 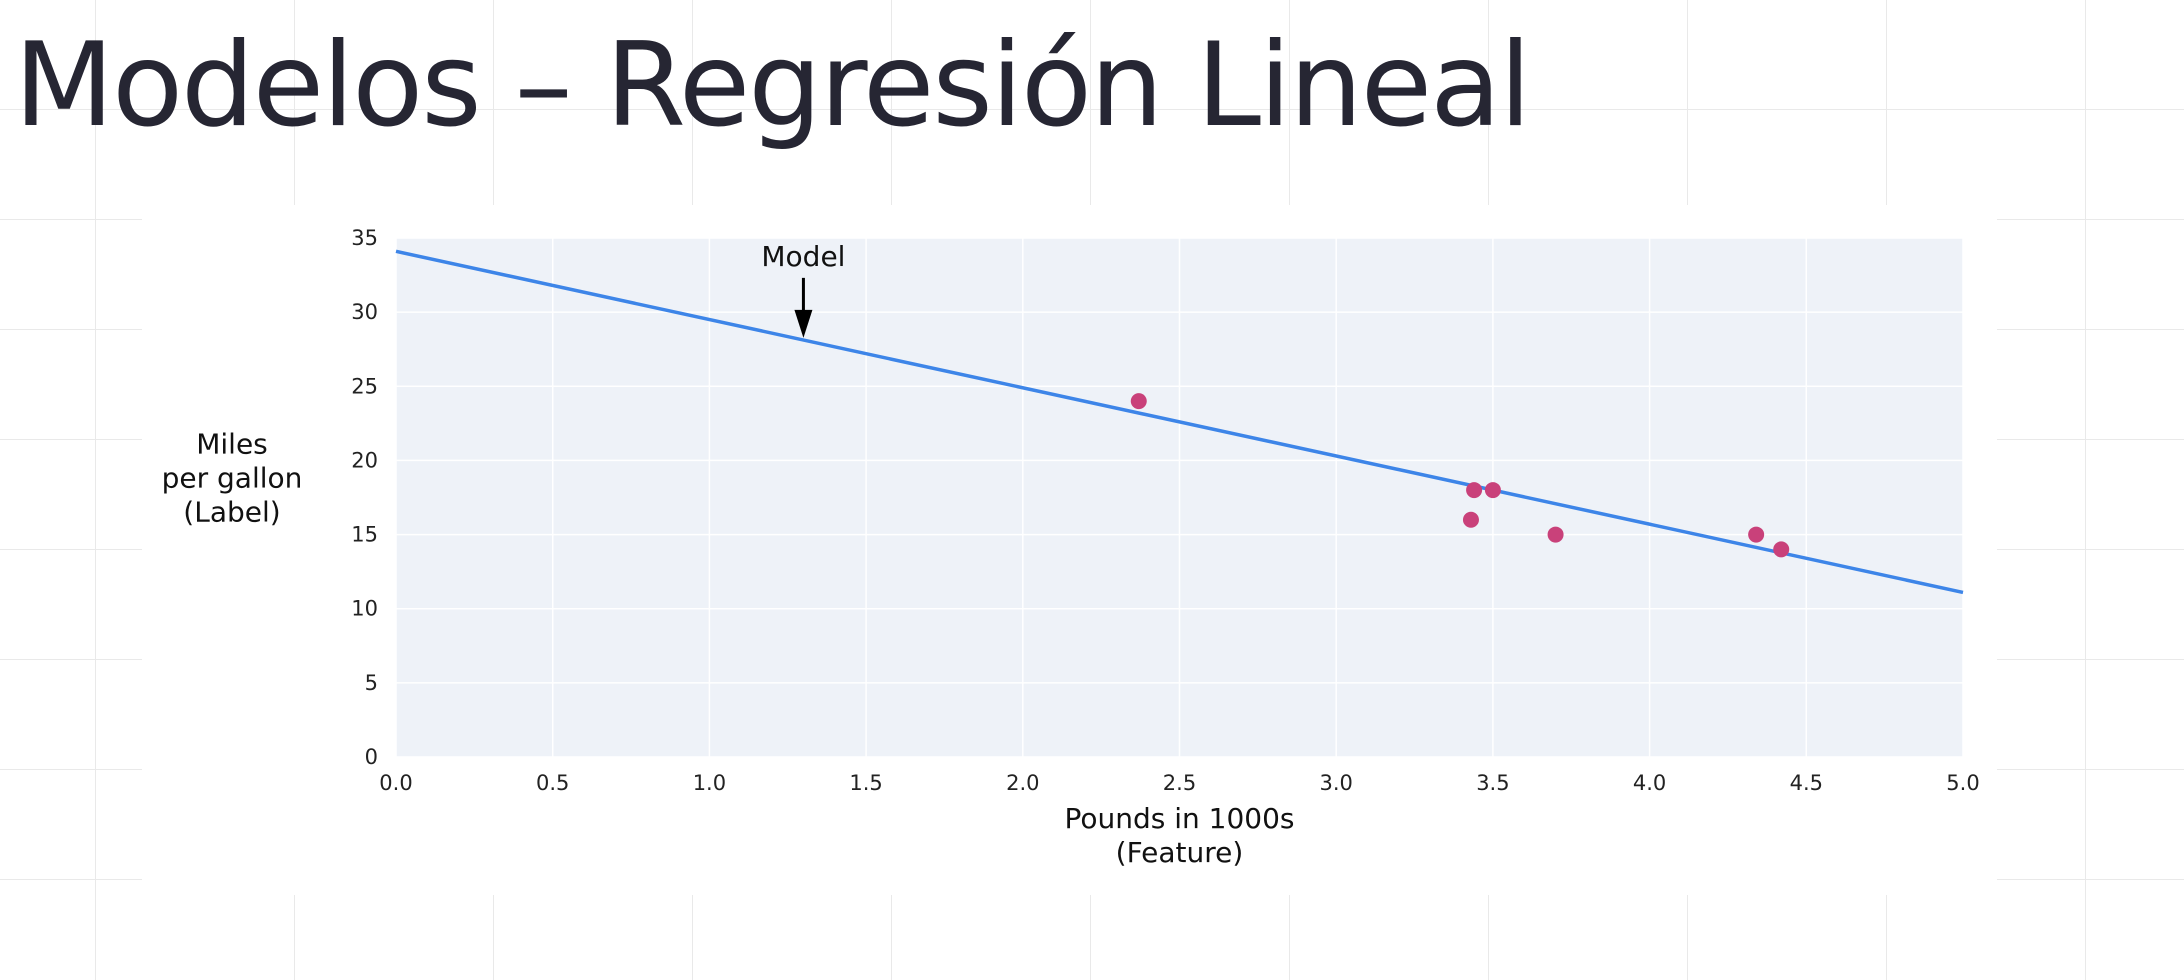 What do you see at coordinates (709, 783) in the screenshot?
I see `x-tick-label: 1.0` at bounding box center [709, 783].